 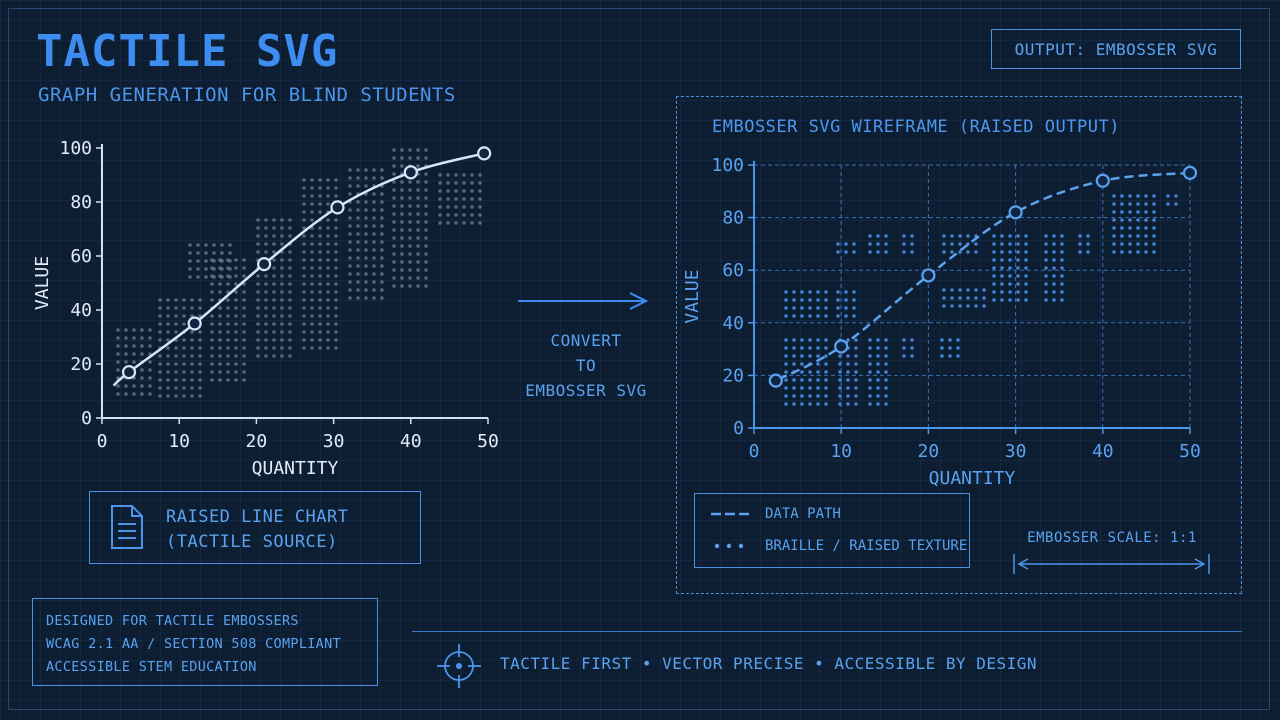 What do you see at coordinates (86, 418) in the screenshot?
I see `y-tick-label: 0` at bounding box center [86, 418].